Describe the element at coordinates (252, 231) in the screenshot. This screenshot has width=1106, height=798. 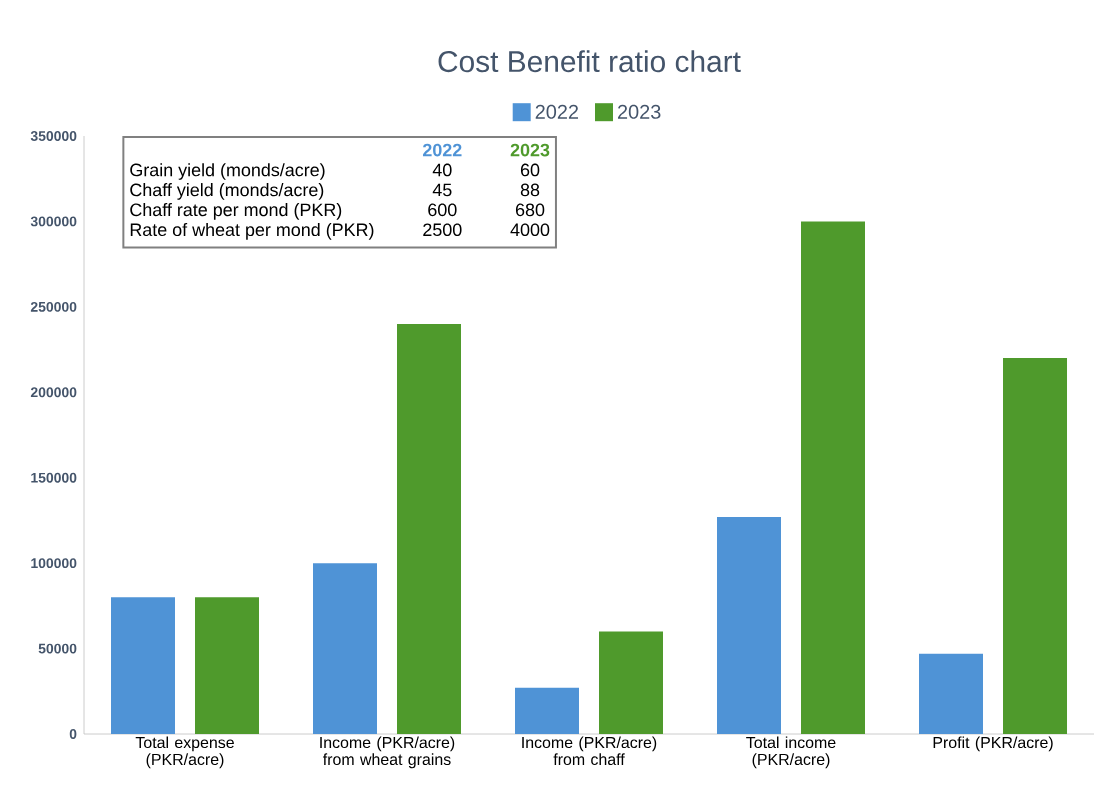
I see `annotation: Rate of wheat per mond (PKR)` at that location.